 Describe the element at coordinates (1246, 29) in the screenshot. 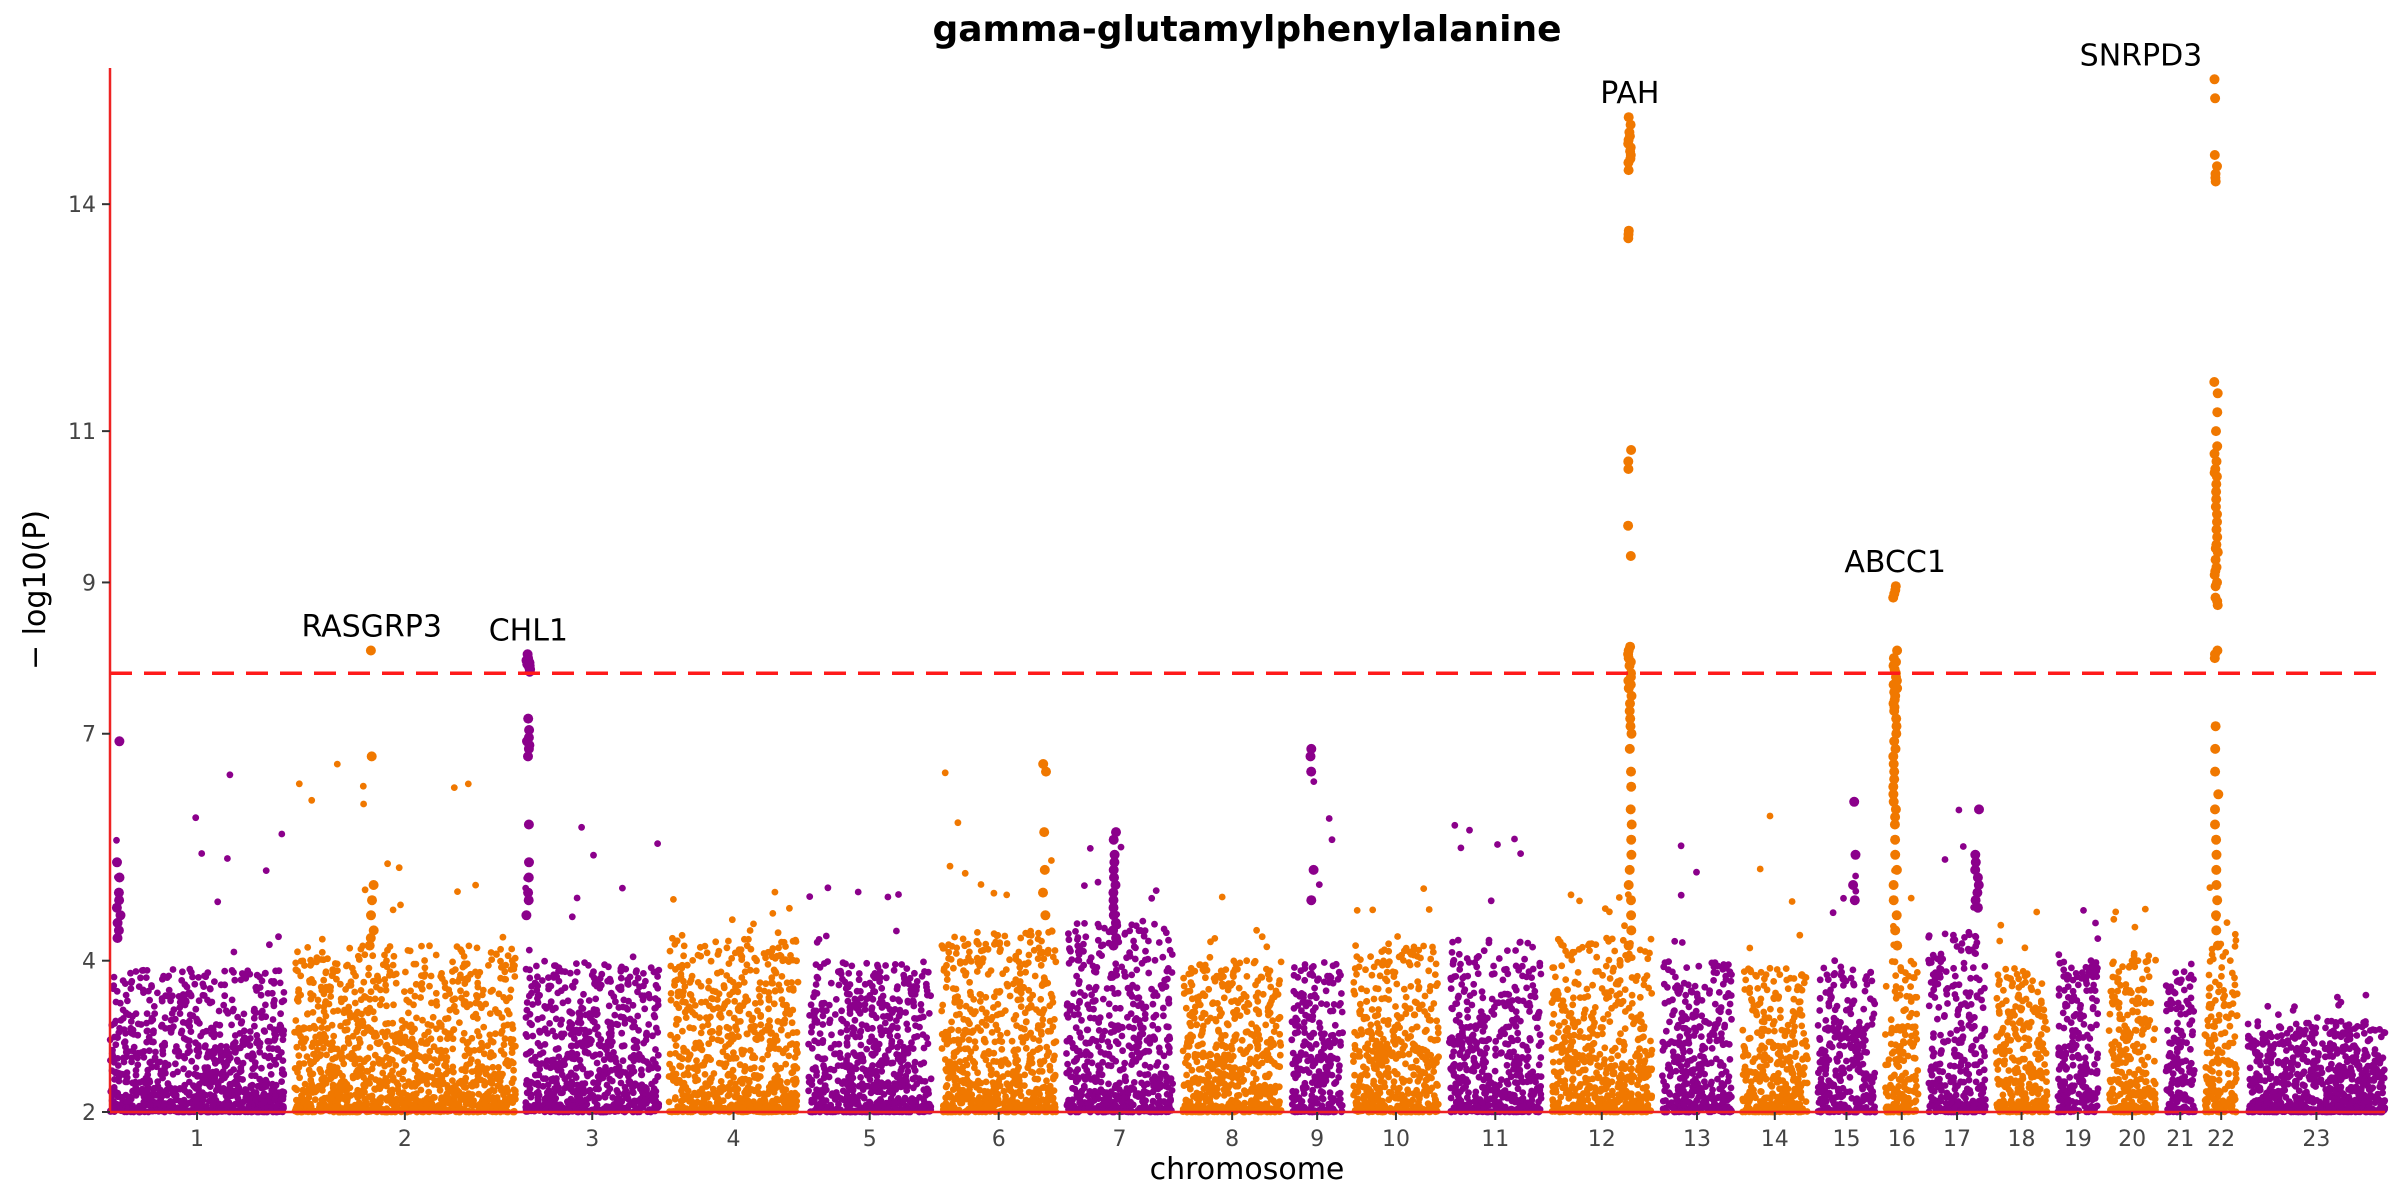

I see `chart-title: gamma-glutamylphenylalanine` at that location.